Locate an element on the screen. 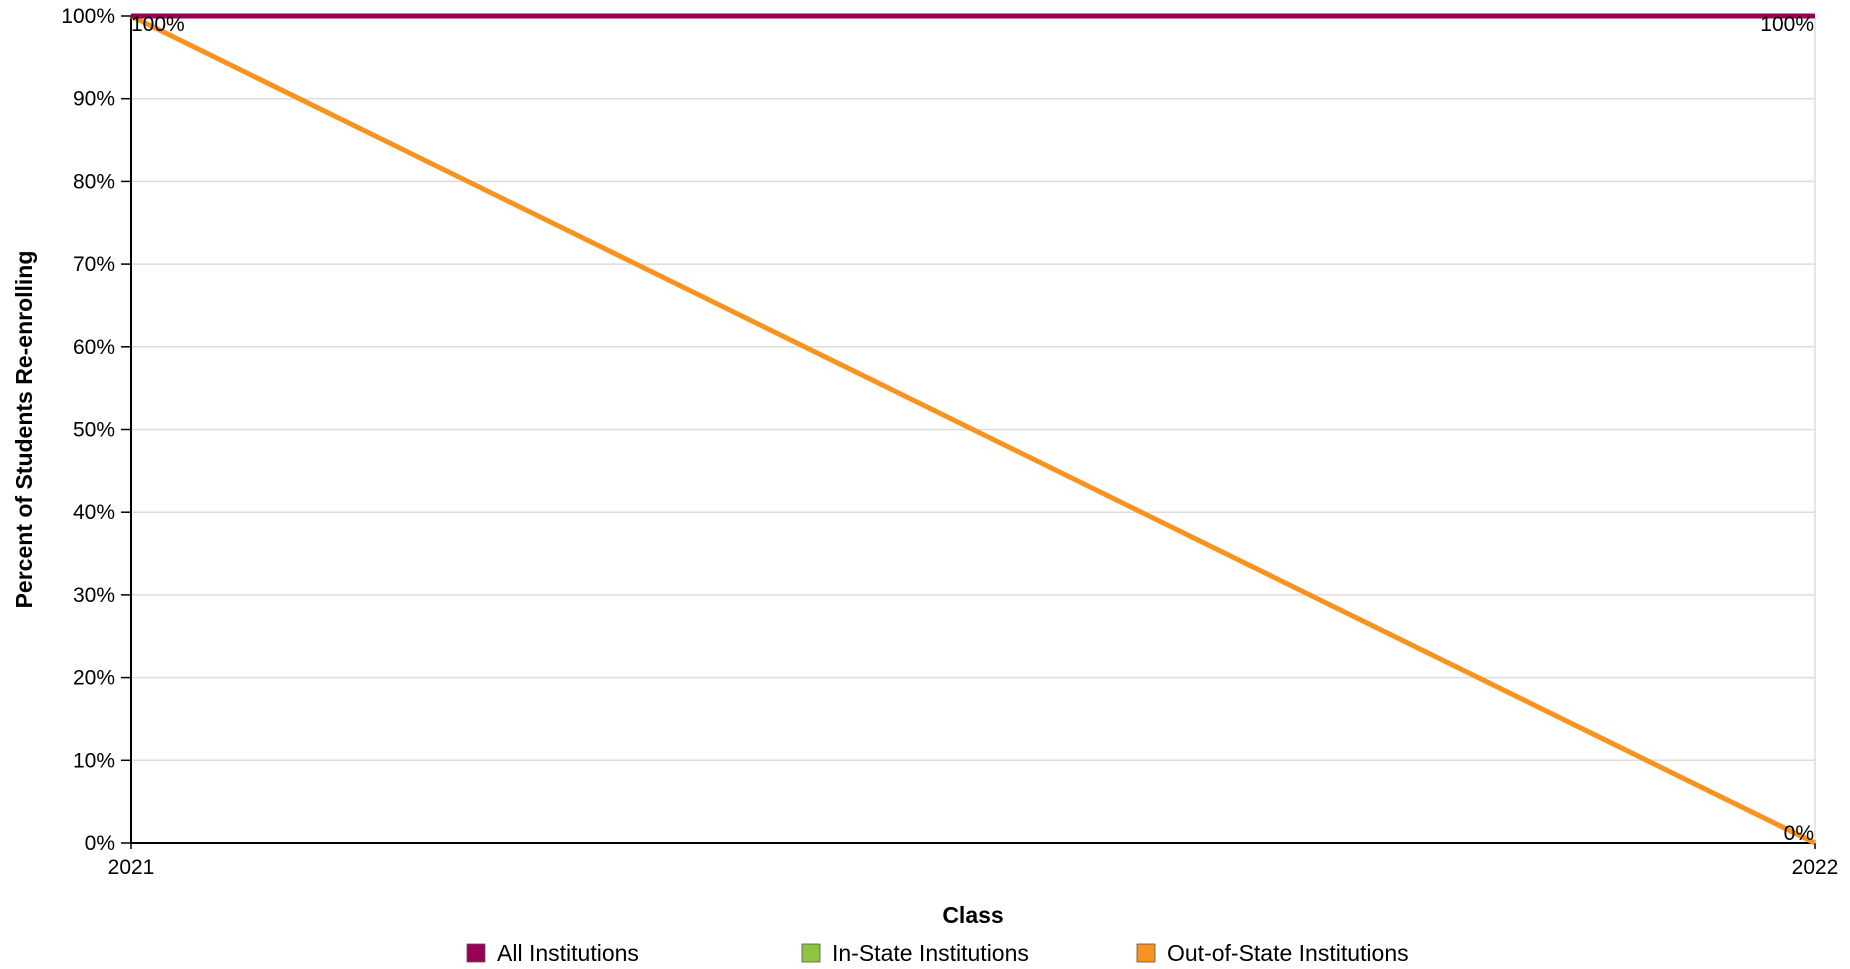 Image resolution: width=1850 pixels, height=969 pixels. y-tick-label: 40% is located at coordinates (94, 512).